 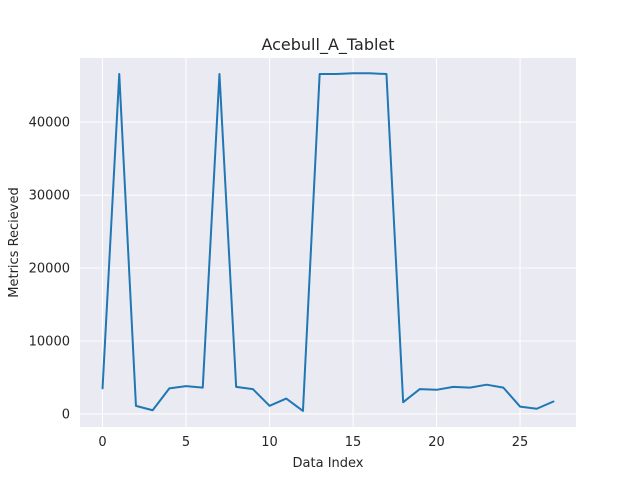 I want to click on chart-title: Acebull_A_Tablet, so click(x=327, y=45).